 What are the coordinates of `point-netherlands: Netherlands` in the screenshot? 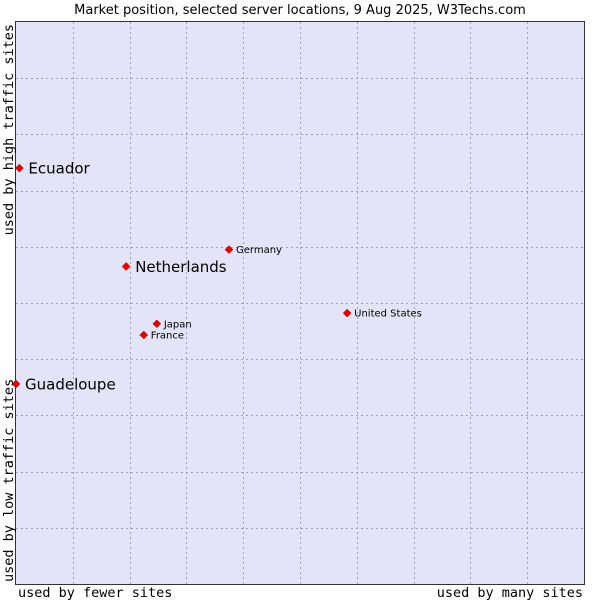 It's located at (174, 267).